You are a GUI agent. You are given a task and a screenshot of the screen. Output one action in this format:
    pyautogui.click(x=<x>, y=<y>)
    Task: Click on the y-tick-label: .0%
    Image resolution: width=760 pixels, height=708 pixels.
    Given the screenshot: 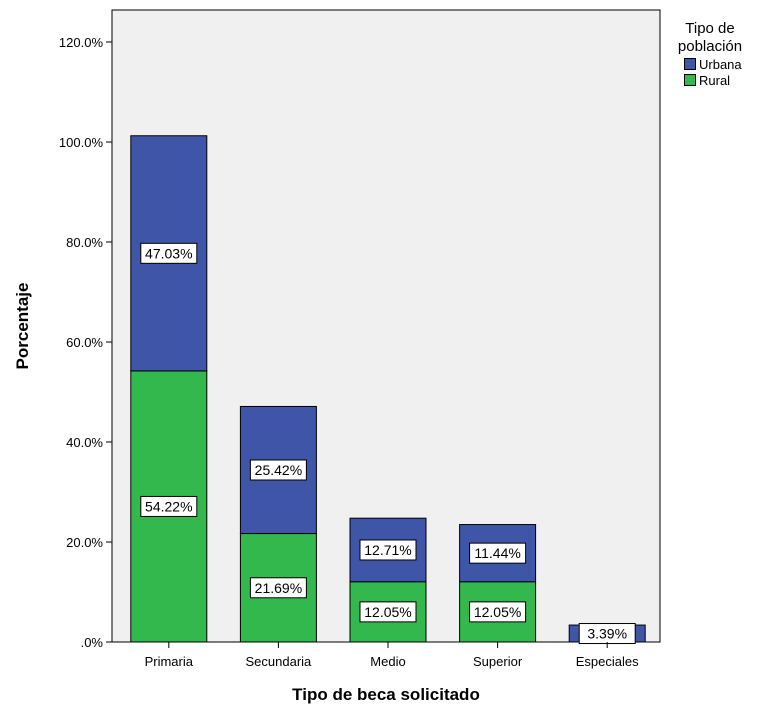 What is the action you would take?
    pyautogui.click(x=92, y=642)
    